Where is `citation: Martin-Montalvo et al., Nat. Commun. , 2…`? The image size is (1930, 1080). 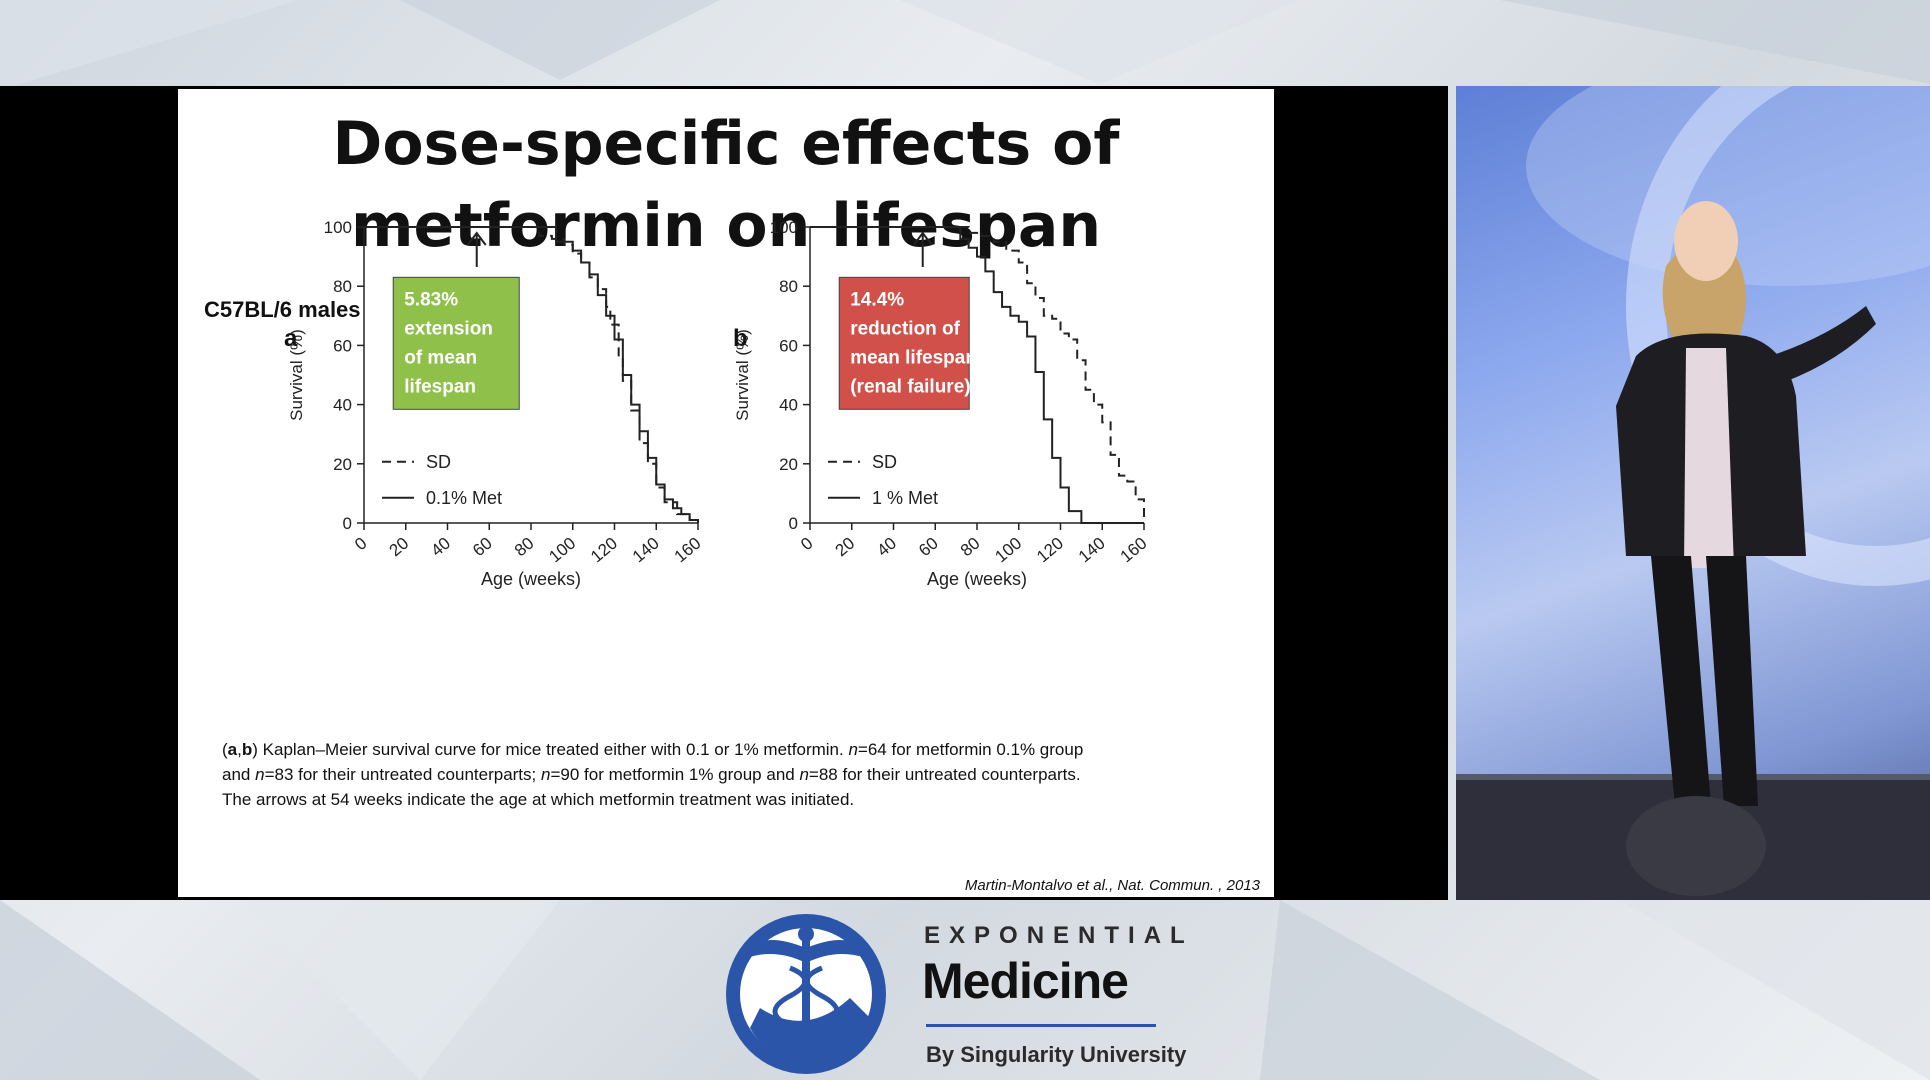 citation: Martin-Montalvo et al., Nat. Commun. , 2… is located at coordinates (1112, 885).